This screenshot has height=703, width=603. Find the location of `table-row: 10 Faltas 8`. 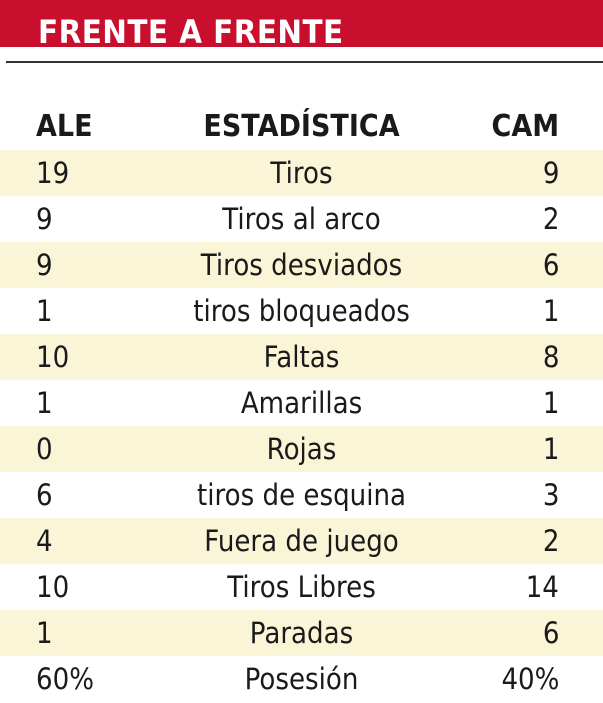

table-row: 10 Faltas 8 is located at coordinates (301, 357).